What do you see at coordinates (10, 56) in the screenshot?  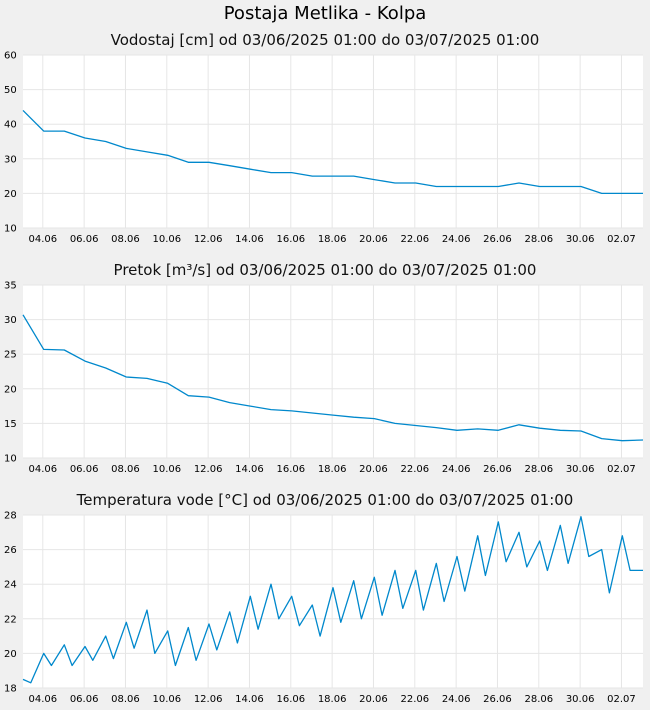 I see `y-tick-label: 60` at bounding box center [10, 56].